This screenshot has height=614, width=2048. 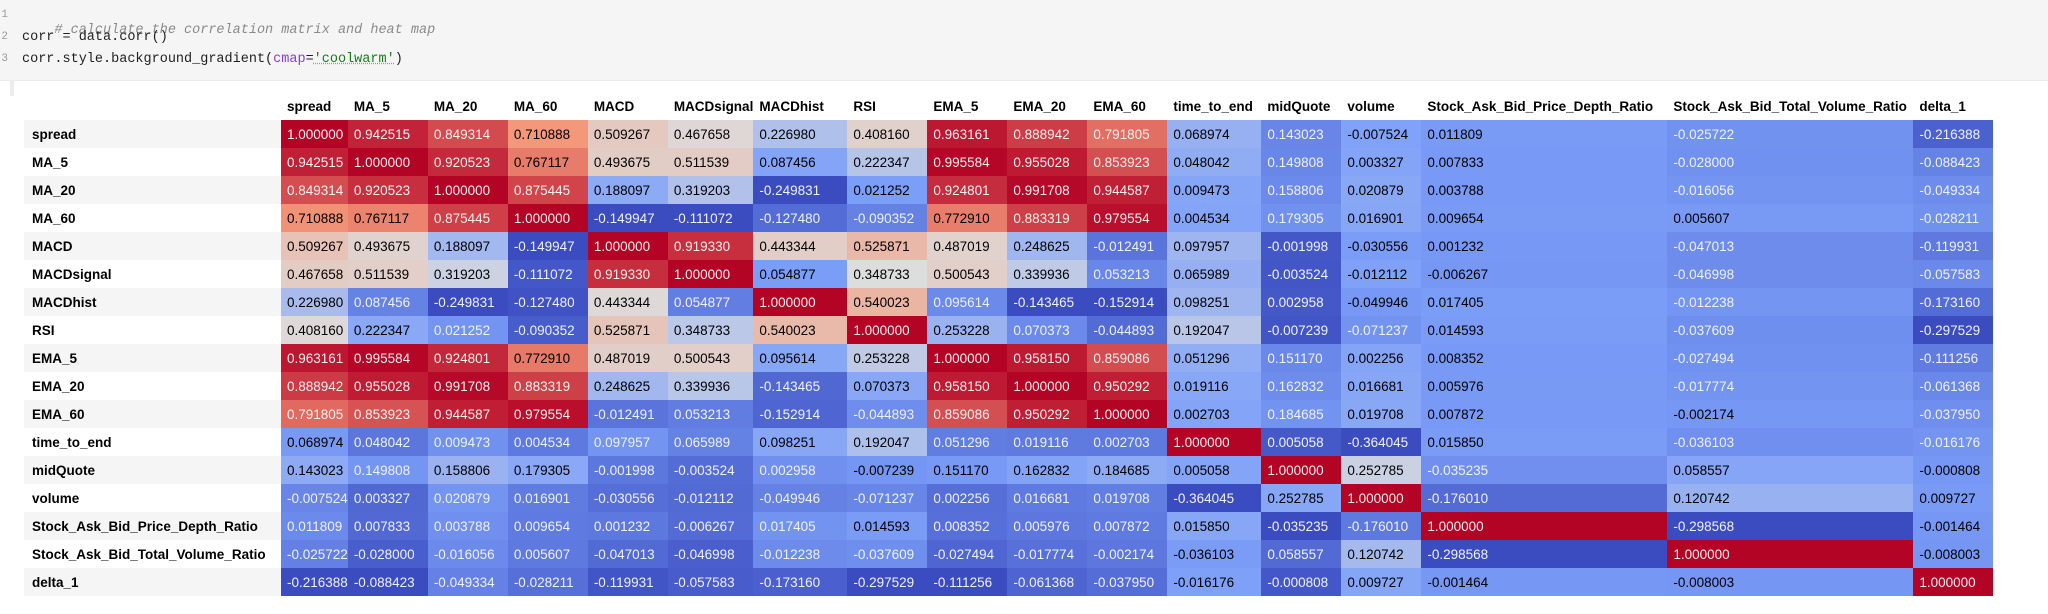 What do you see at coordinates (1047, 582) in the screenshot?
I see `matrix-cell: -0.061368` at bounding box center [1047, 582].